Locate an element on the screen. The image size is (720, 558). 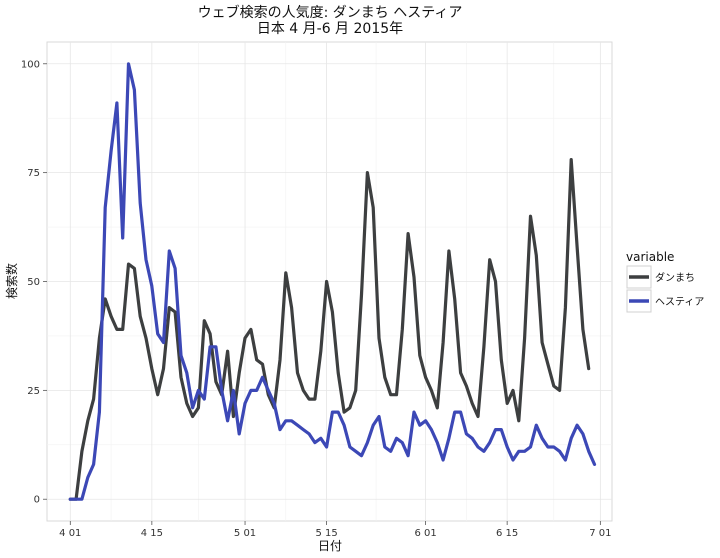
chart-title: ウェブ検索の人気度: ダンまち ヘスティア is located at coordinates (330, 12).